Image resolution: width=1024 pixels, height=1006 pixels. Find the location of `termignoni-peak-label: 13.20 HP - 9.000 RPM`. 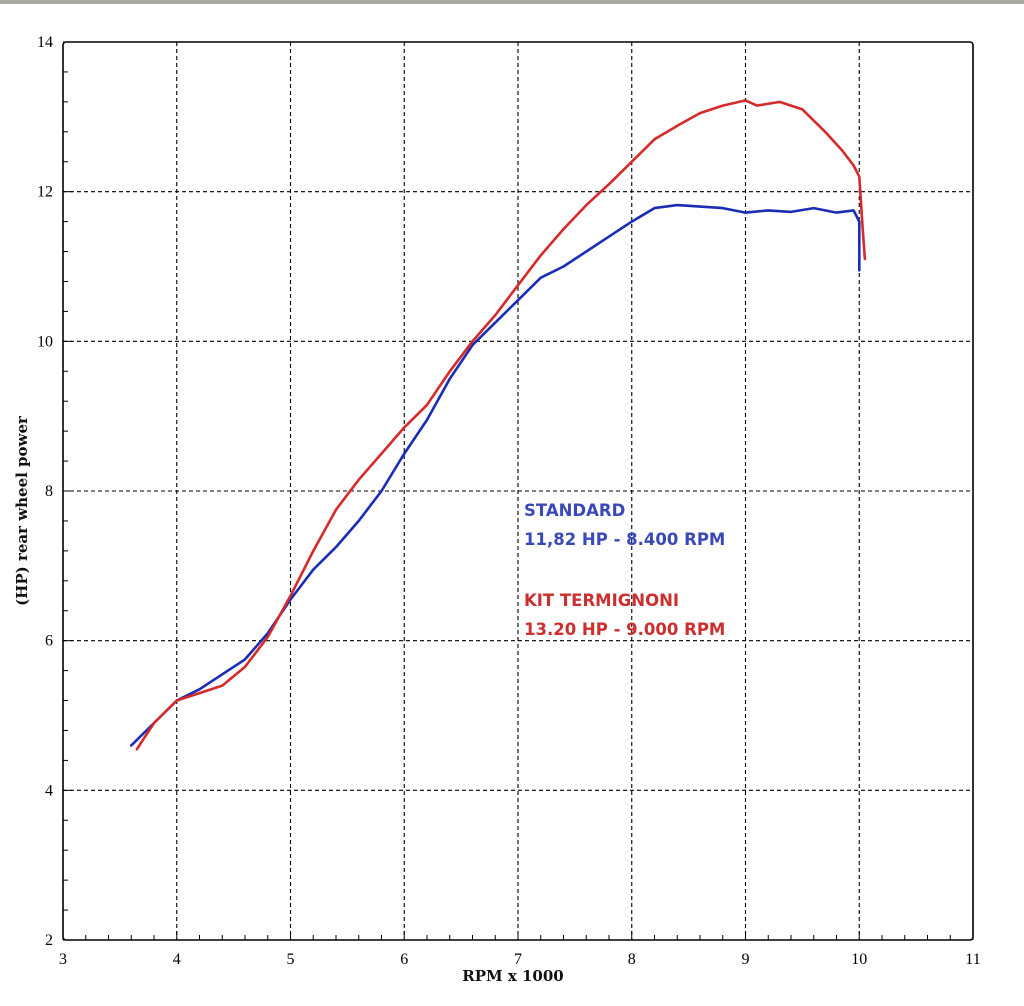

termignoni-peak-label: 13.20 HP - 9.000 RPM is located at coordinates (624, 629).